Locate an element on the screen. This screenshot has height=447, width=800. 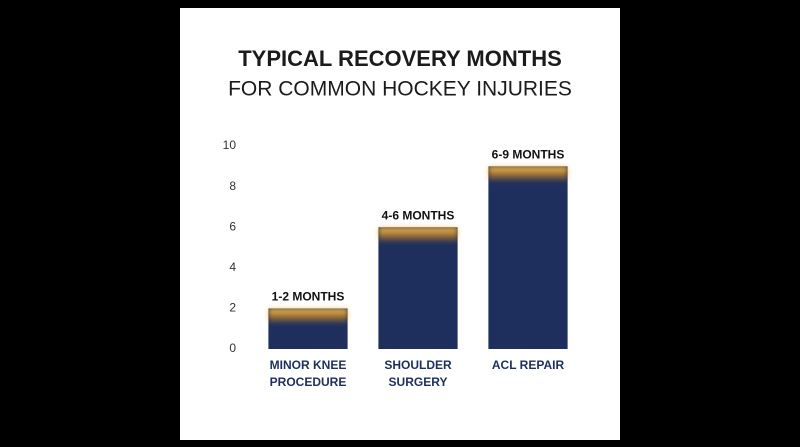
value-label: 4-6 MONTHS is located at coordinates (418, 215).